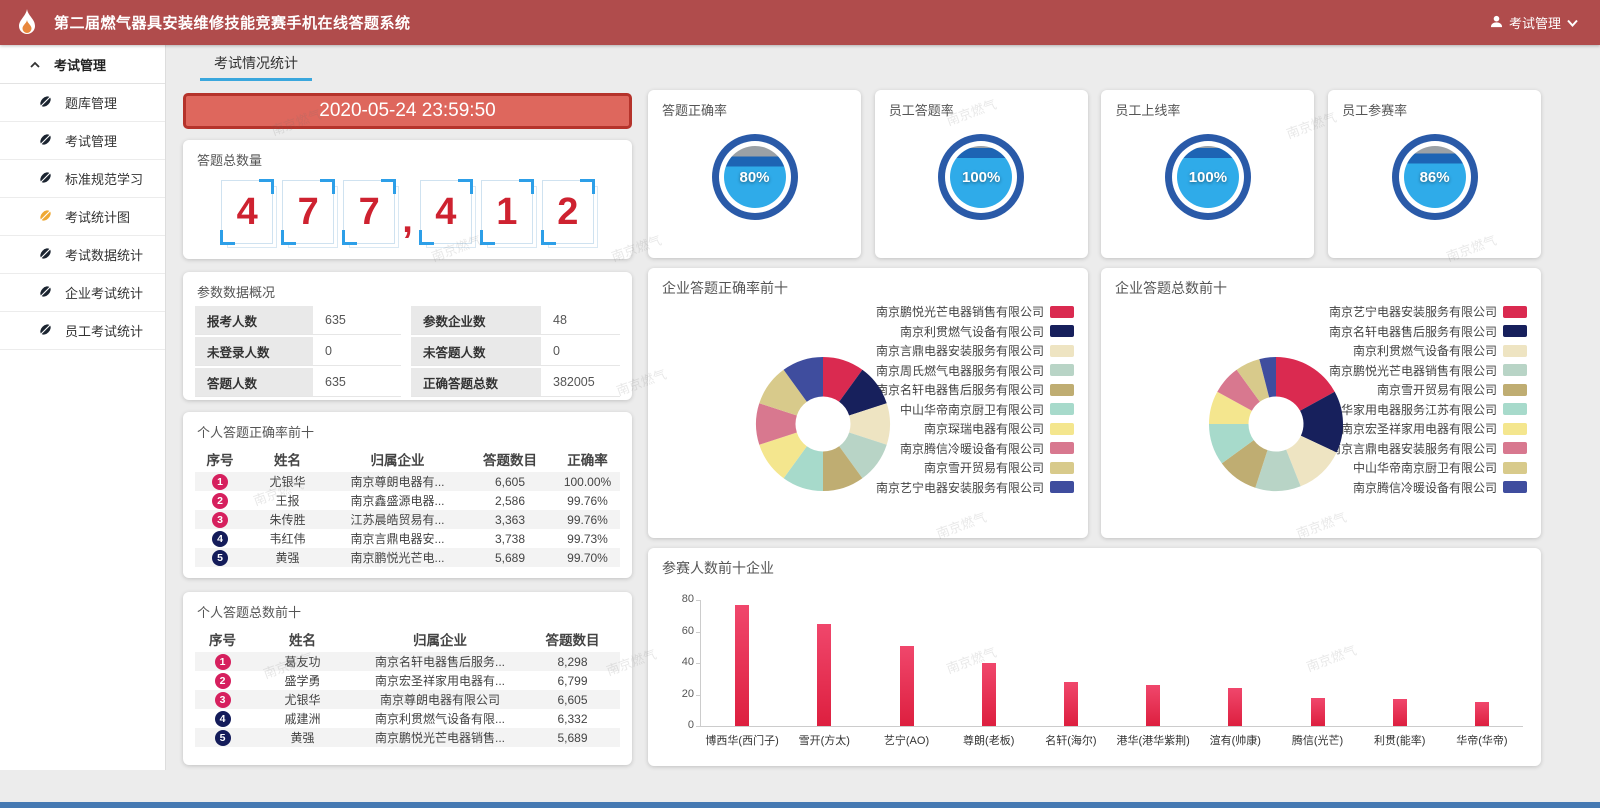 The width and height of the screenshot is (1600, 808). What do you see at coordinates (1422, 429) in the screenshot?
I see `legend-item: 南京宏圣祥家用电器有限公司` at bounding box center [1422, 429].